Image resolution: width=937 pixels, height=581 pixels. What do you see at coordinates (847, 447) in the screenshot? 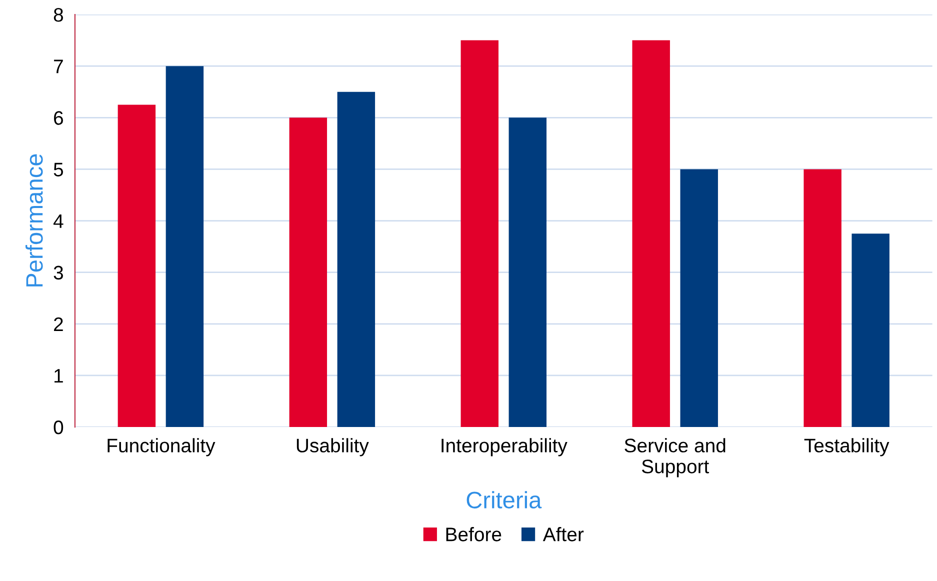
I see `x-tick-label: Testability` at bounding box center [847, 447].